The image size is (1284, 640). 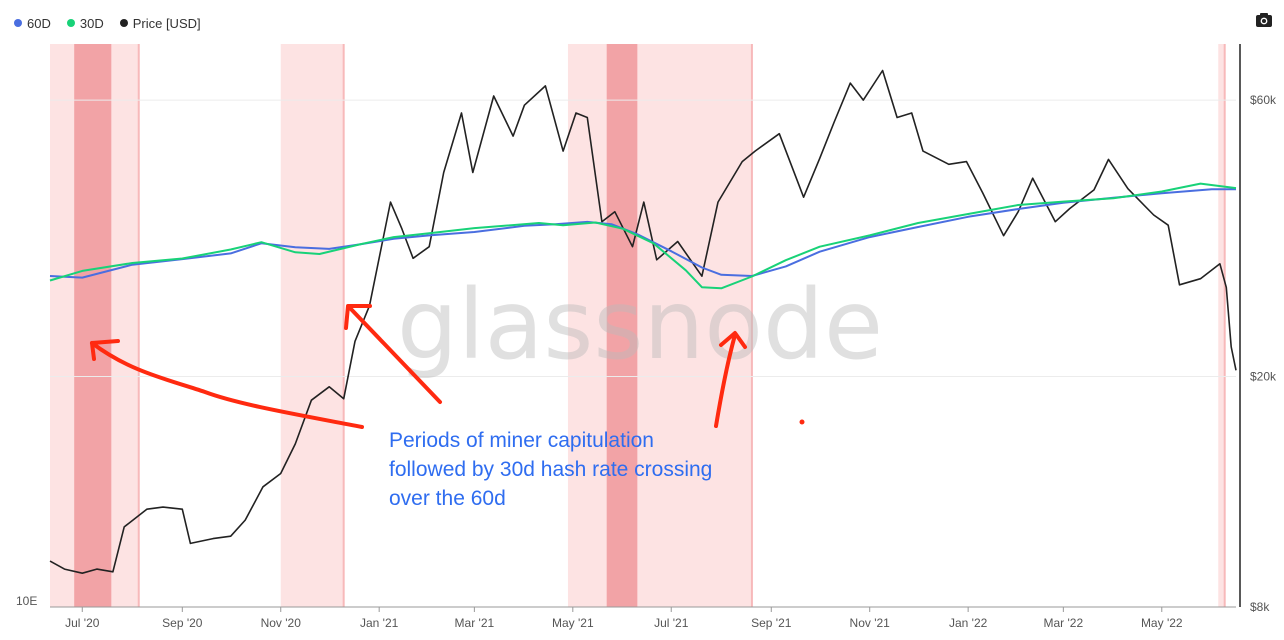 I want to click on x-tick-label: Mar '21, so click(x=475, y=623).